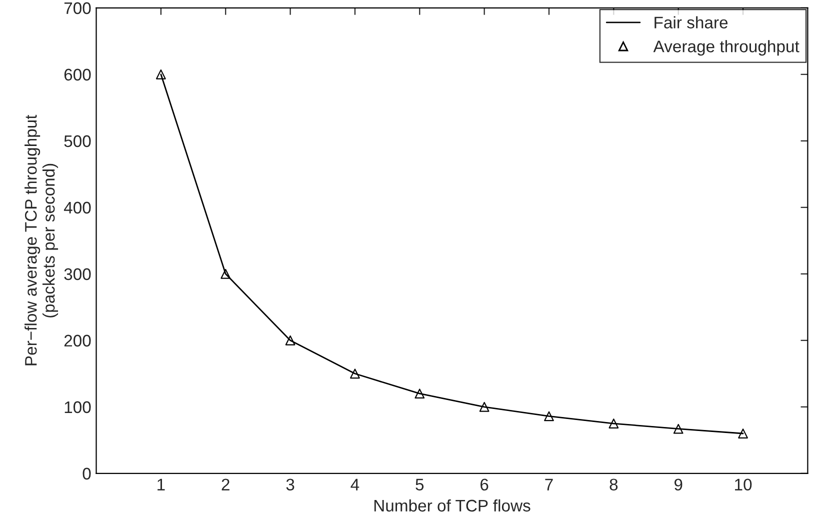 This screenshot has height=526, width=837. Describe the element at coordinates (161, 484) in the screenshot. I see `x-tick-label: 1` at that location.